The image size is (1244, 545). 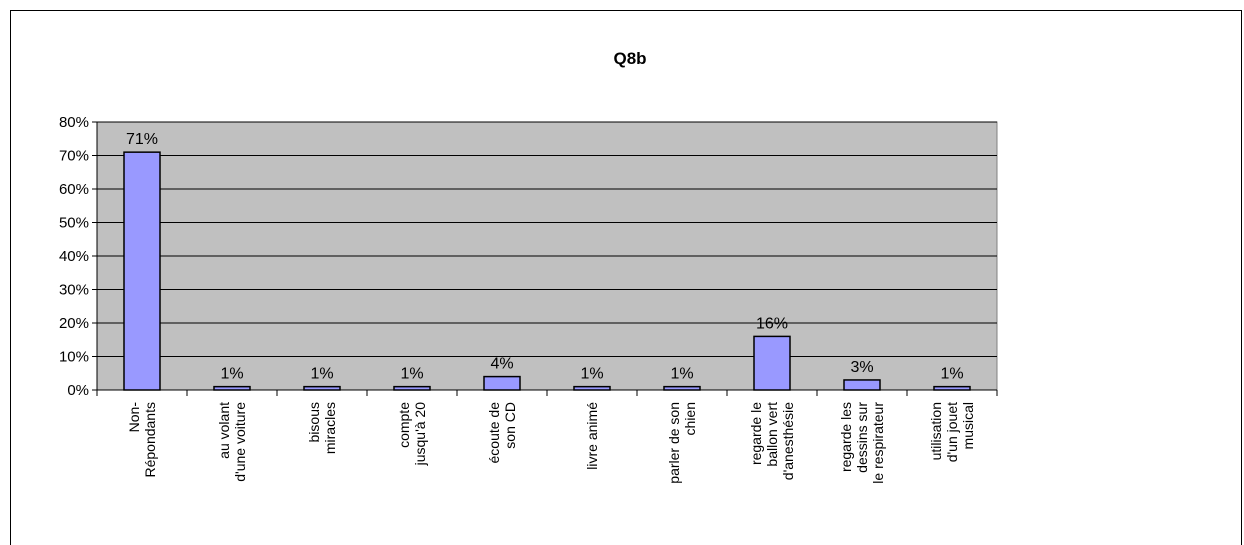 What do you see at coordinates (74, 323) in the screenshot?
I see `y-tick-label: 20%` at bounding box center [74, 323].